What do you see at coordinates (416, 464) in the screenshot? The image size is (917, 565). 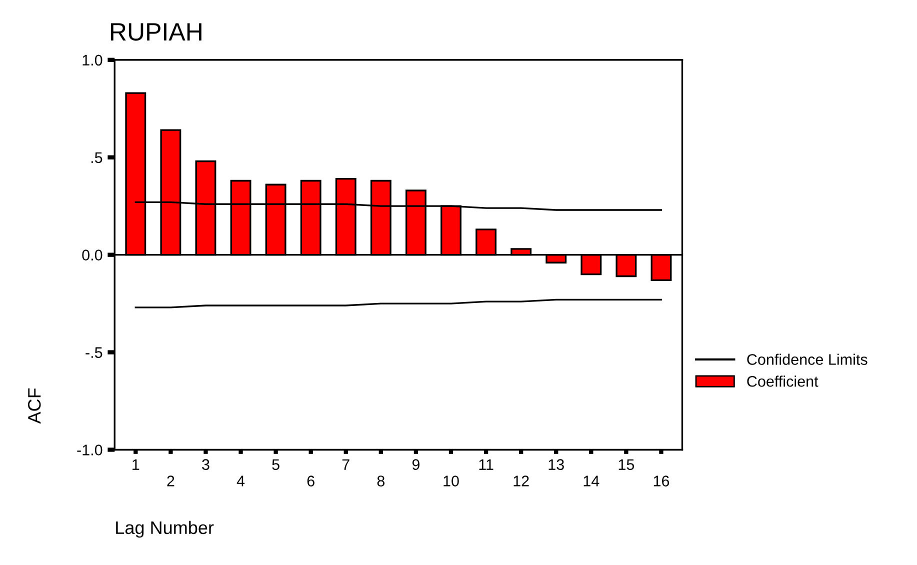 I see `x-tick-label: 9` at bounding box center [416, 464].